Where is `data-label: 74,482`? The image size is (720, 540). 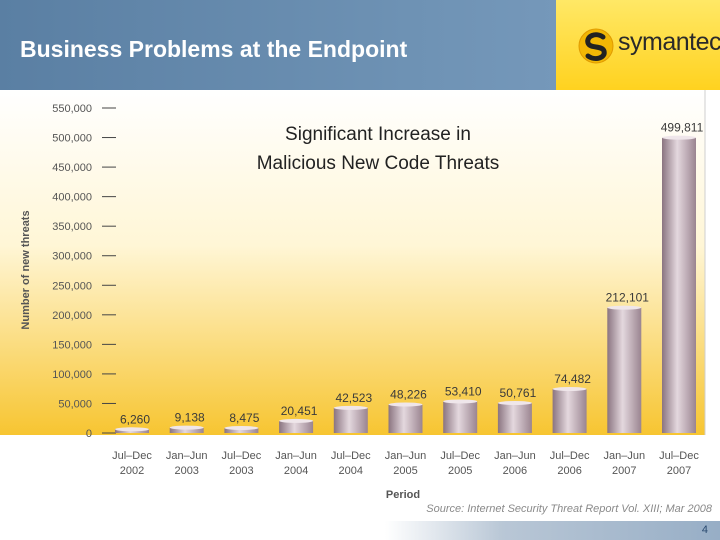
data-label: 74,482 is located at coordinates (572, 379).